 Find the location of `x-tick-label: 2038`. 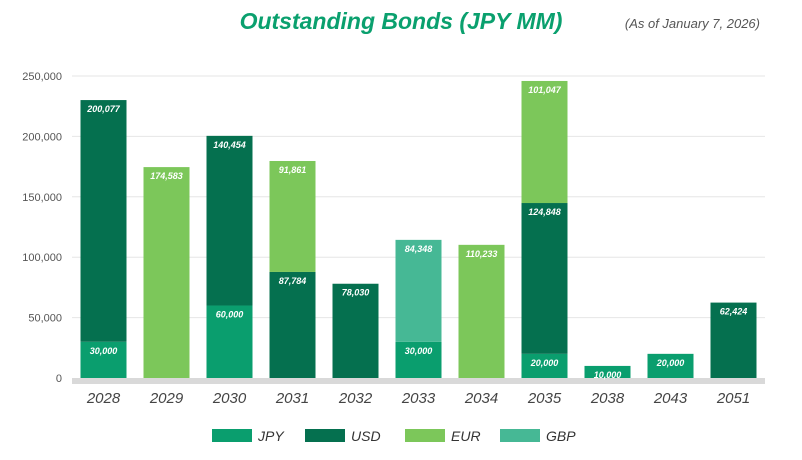

x-tick-label: 2038 is located at coordinates (607, 398).